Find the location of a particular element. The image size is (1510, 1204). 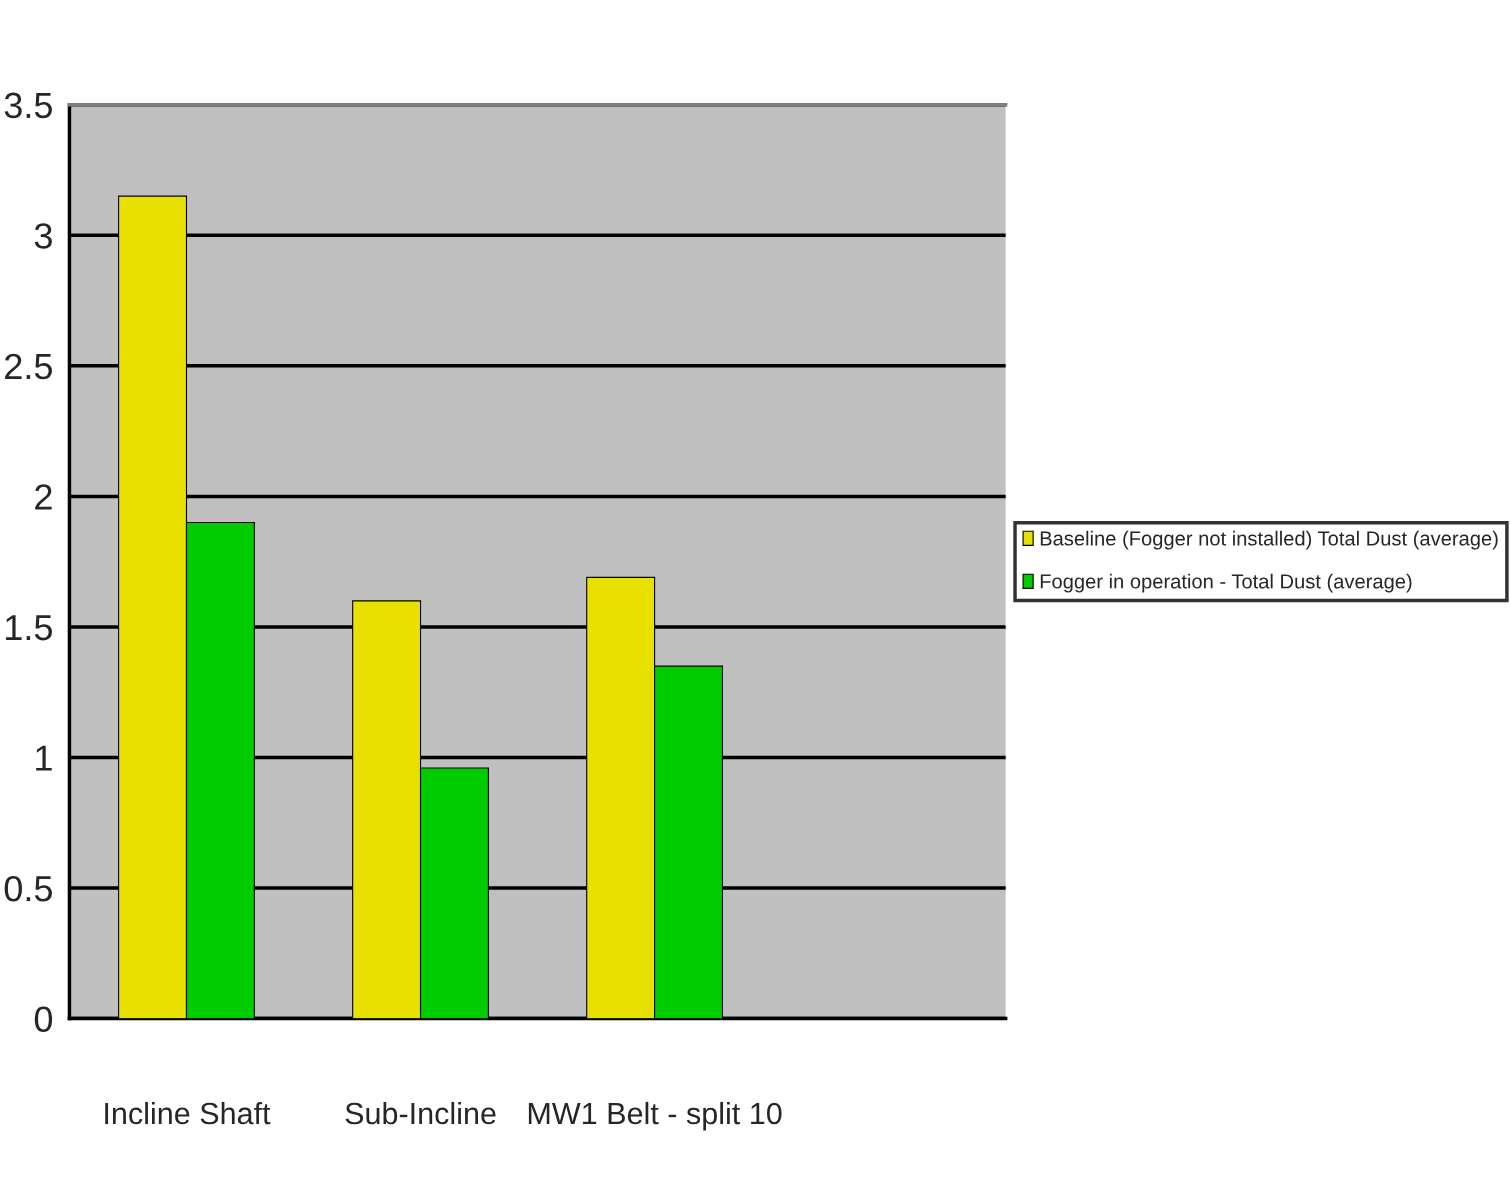

y-tick-label: 3.5 is located at coordinates (28, 105).